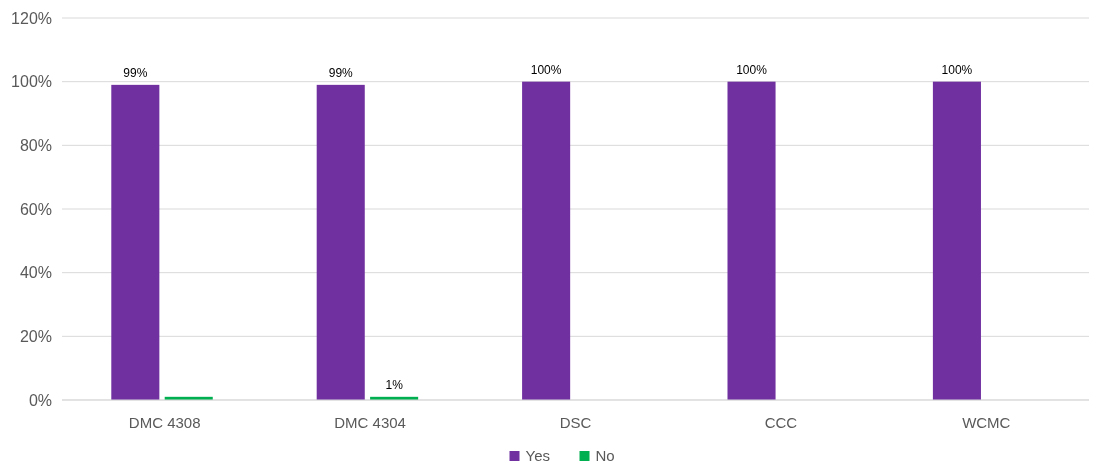 This screenshot has height=471, width=1099. Describe the element at coordinates (605, 455) in the screenshot. I see `legend-label: No` at that location.